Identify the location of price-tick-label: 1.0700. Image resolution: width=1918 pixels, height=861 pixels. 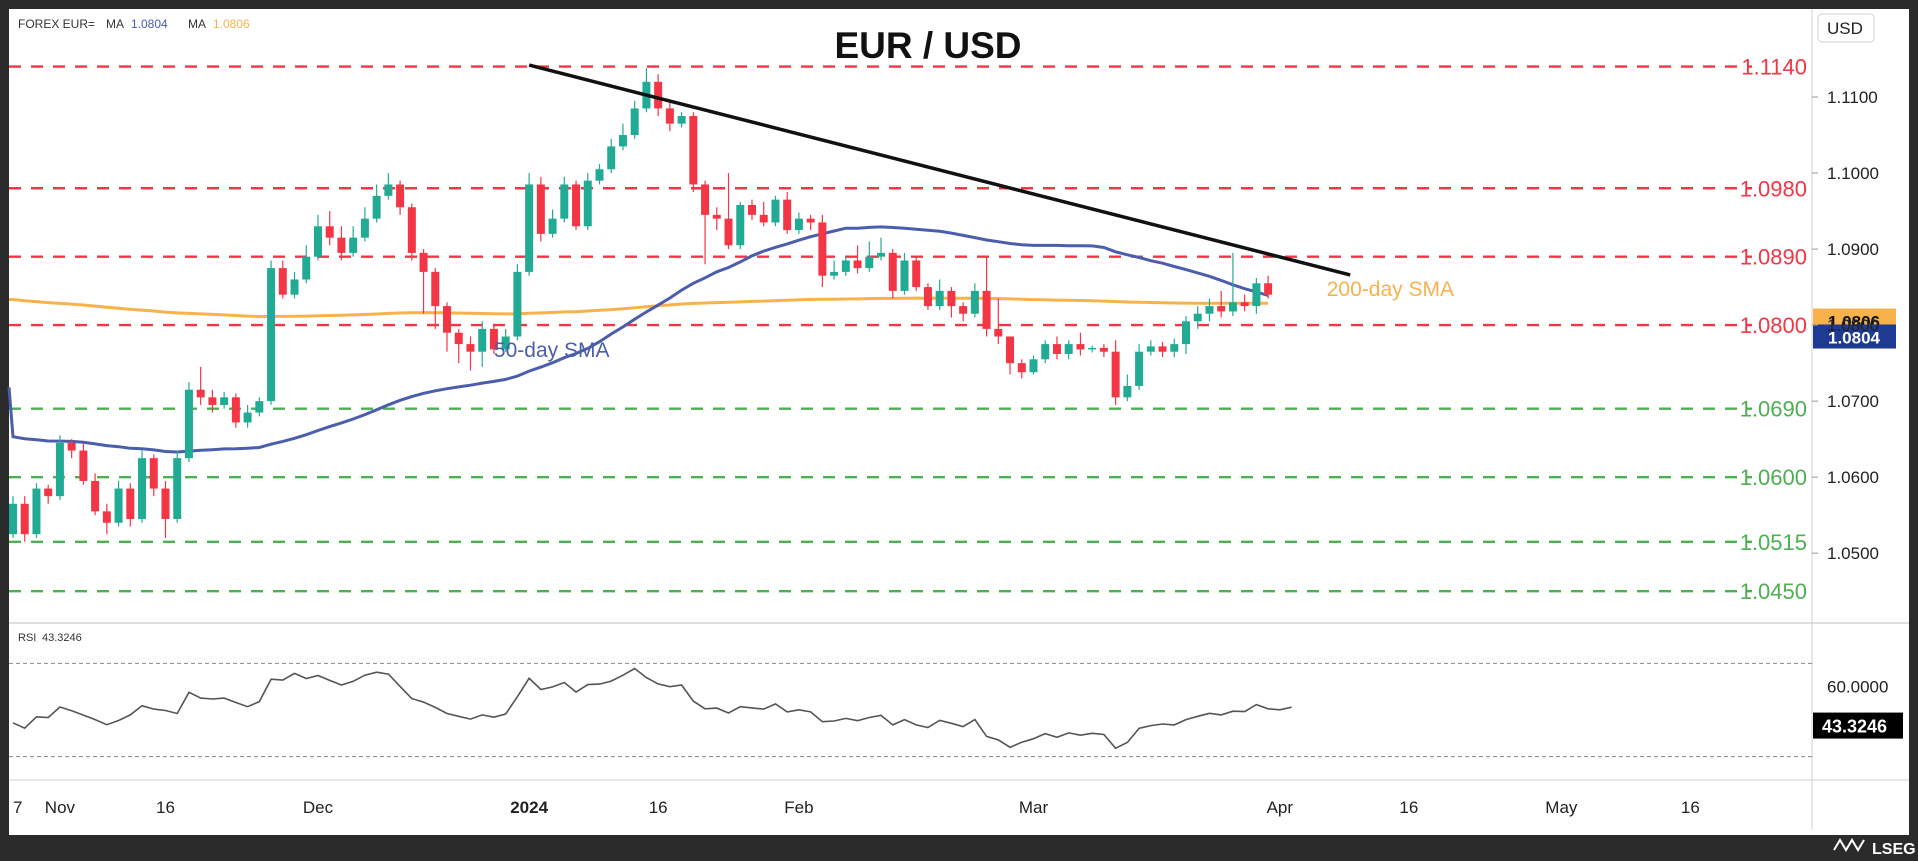
(1853, 401).